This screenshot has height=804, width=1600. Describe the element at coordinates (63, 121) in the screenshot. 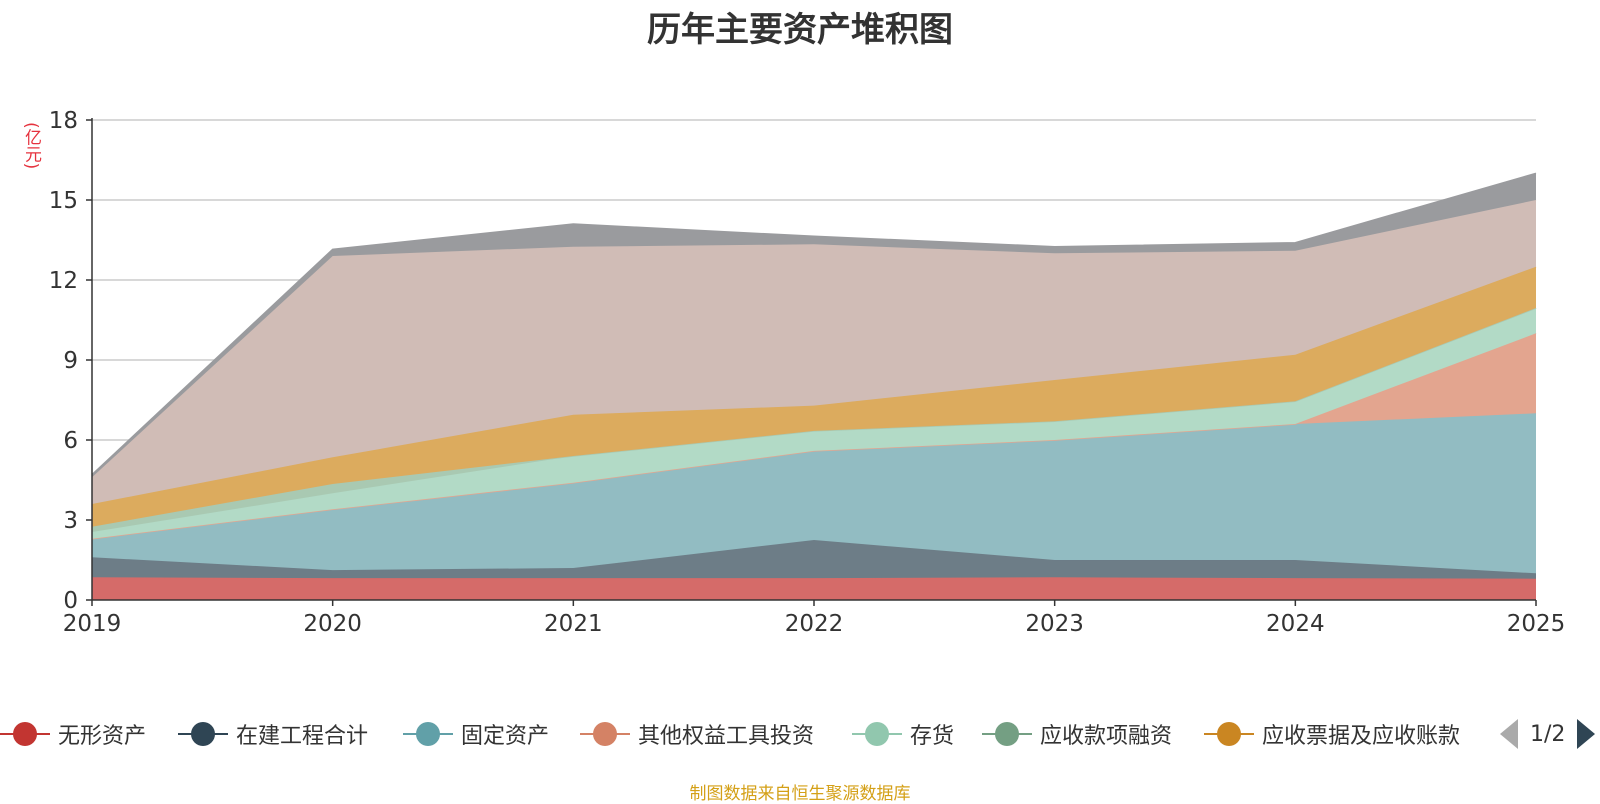

I see `y-tick-label: 18` at that location.